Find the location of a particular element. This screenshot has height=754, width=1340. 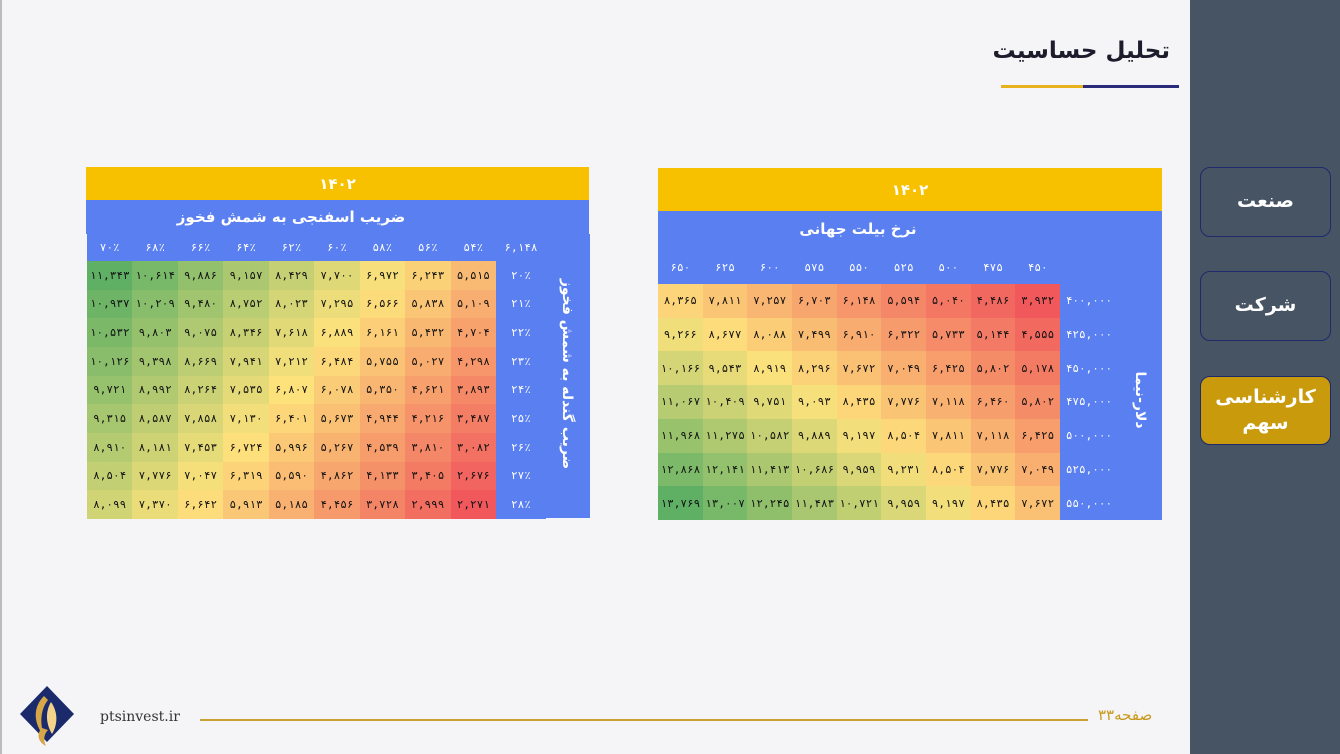

table-left-cell: ۶,۰۷۸ is located at coordinates (337, 390).